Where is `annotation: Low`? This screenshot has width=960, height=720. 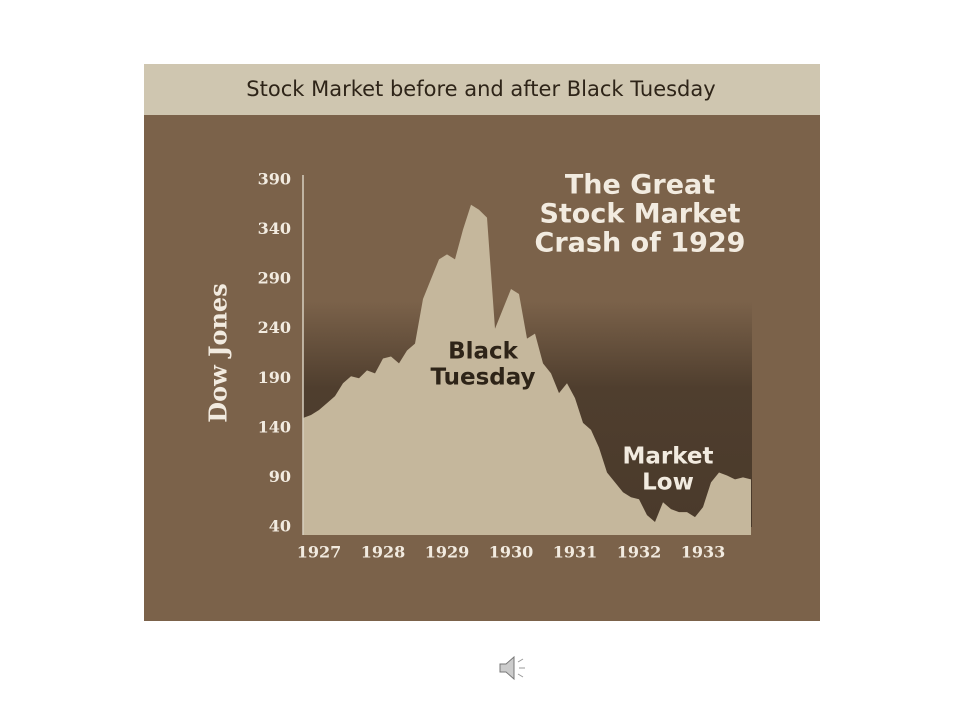 annotation: Low is located at coordinates (668, 483).